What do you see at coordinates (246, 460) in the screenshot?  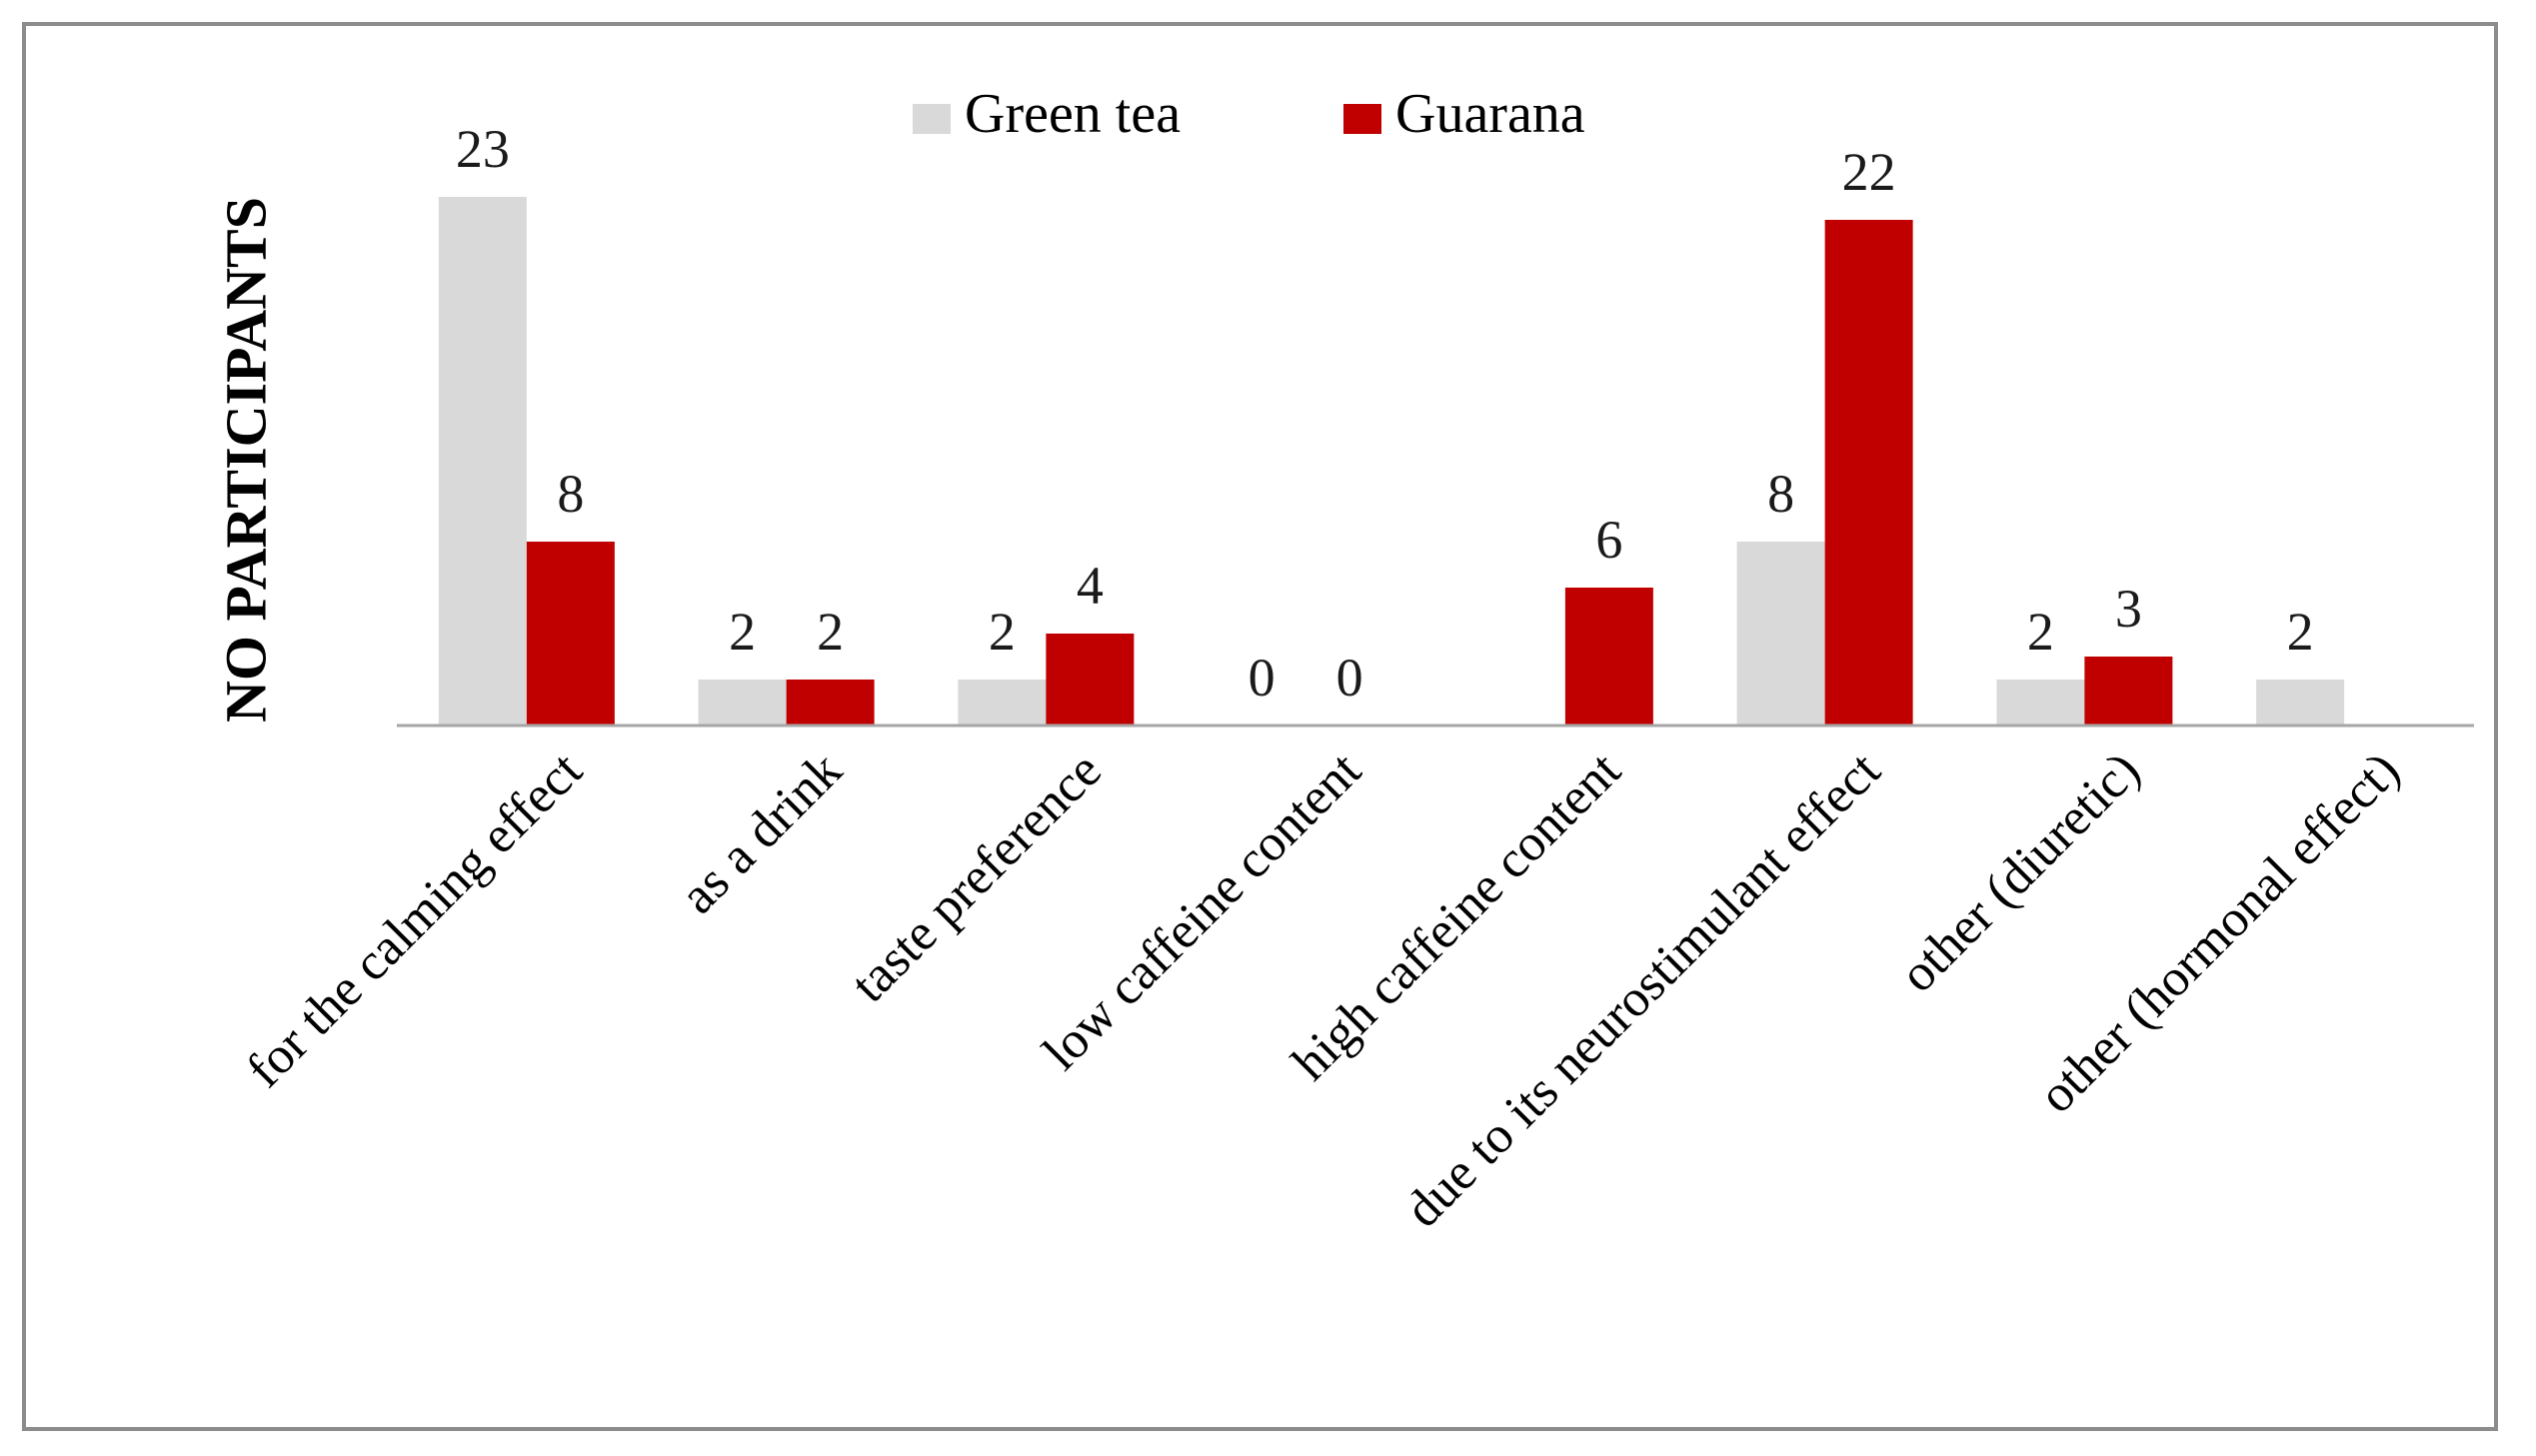 I see `y-axis-label: NO PARTICIPANTS` at bounding box center [246, 460].